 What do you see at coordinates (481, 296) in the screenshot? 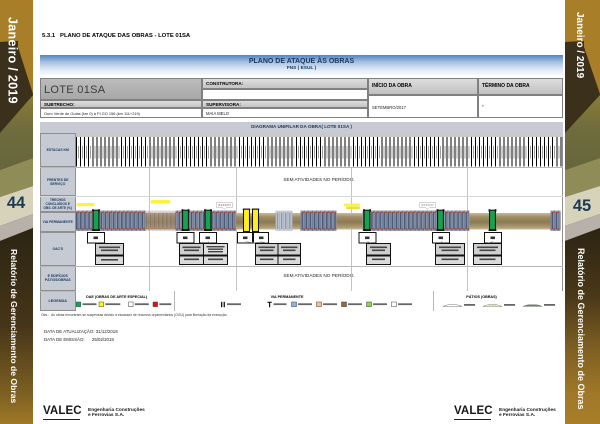
I see `svg-text: PÁTIOS (OBRAS)` at bounding box center [481, 296].